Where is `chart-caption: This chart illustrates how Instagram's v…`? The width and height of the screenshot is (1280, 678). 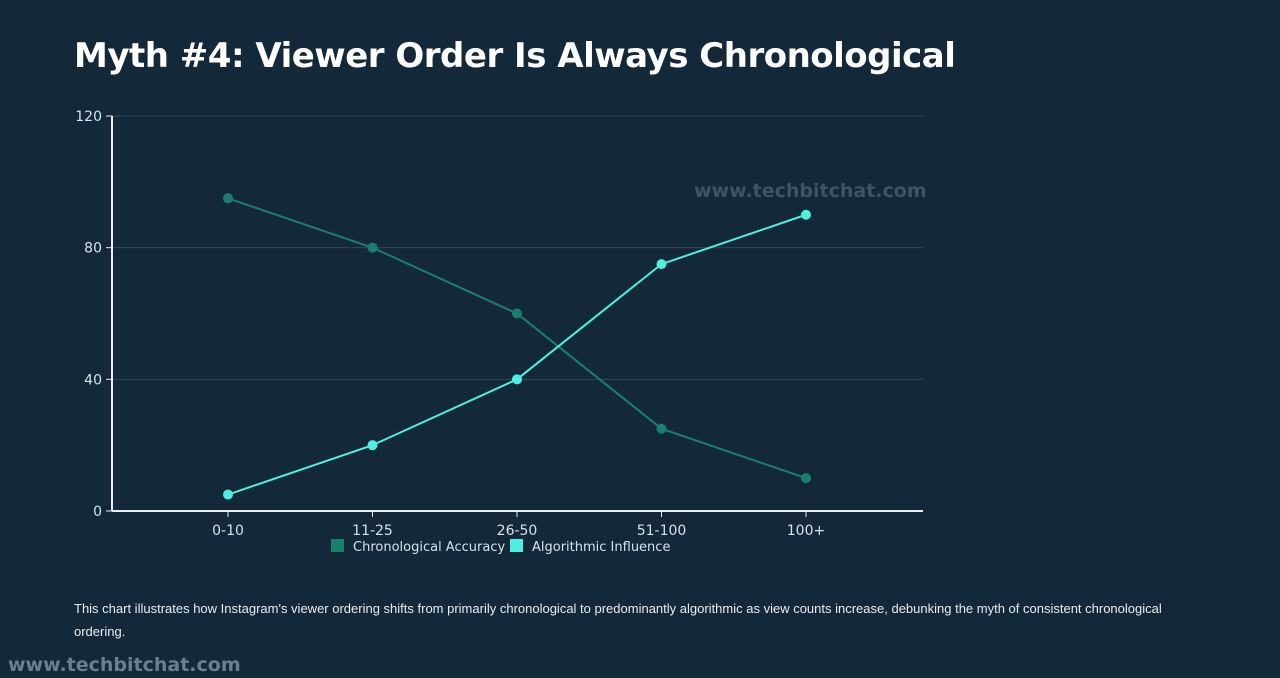 chart-caption: This chart illustrates how Instagram's v… is located at coordinates (618, 620).